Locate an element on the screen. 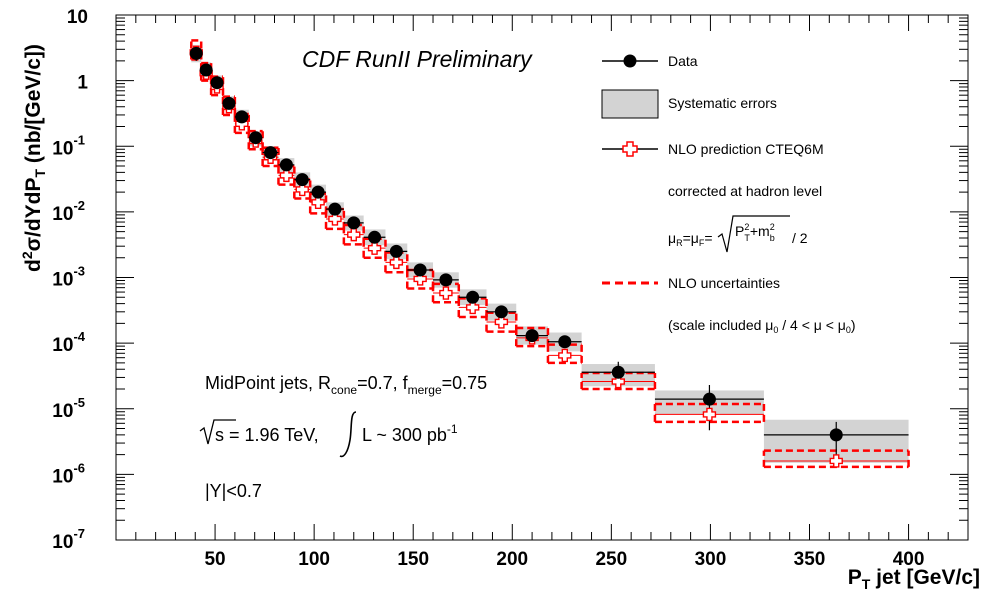  legend-scale-range: (scale included μ0 / 4 < μ < μ0) is located at coordinates (762, 326).